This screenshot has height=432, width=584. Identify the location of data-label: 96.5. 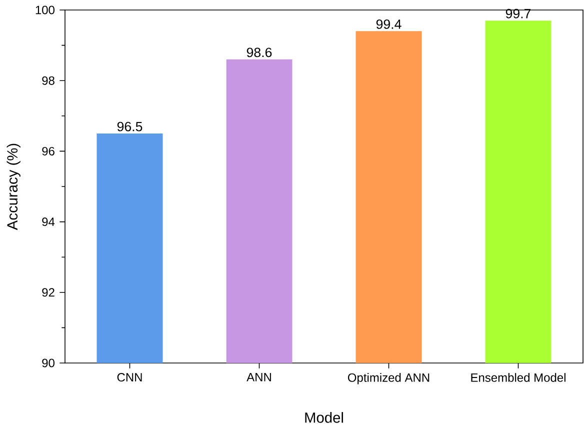
(129, 127).